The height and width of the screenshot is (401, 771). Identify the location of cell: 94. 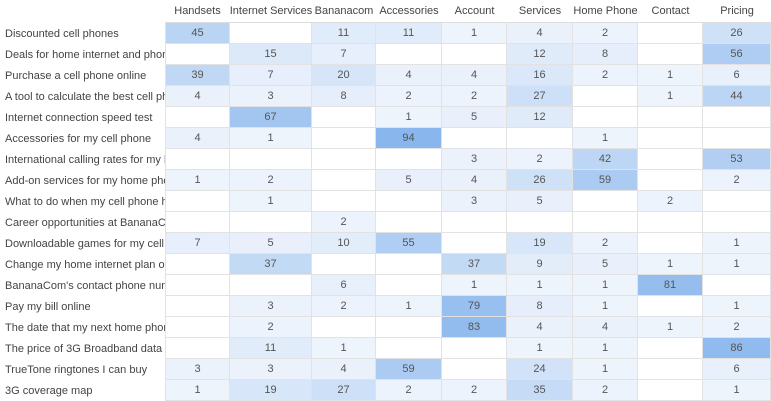
(409, 138).